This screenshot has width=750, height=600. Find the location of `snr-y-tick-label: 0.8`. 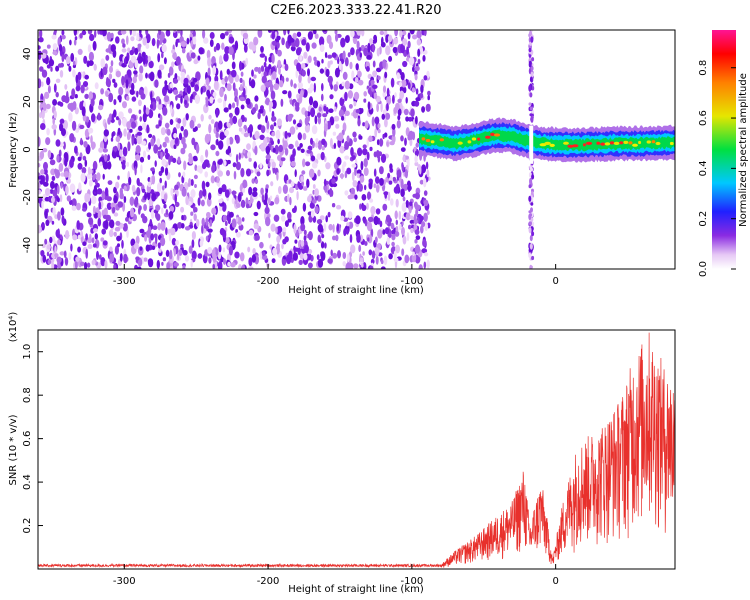

snr-y-tick-label: 0.8 is located at coordinates (27, 395).